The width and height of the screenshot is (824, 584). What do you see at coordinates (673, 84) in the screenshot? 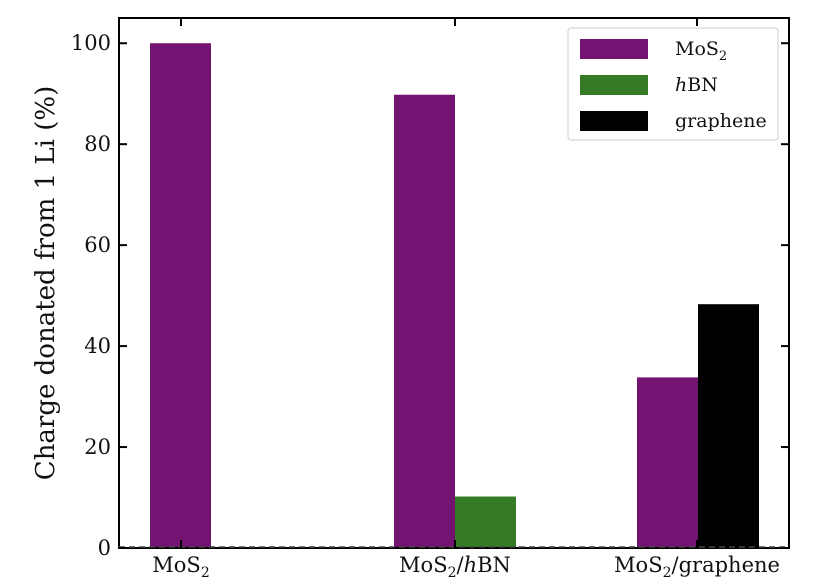
I see `legend: MoS2 hBN graphene` at bounding box center [673, 84].